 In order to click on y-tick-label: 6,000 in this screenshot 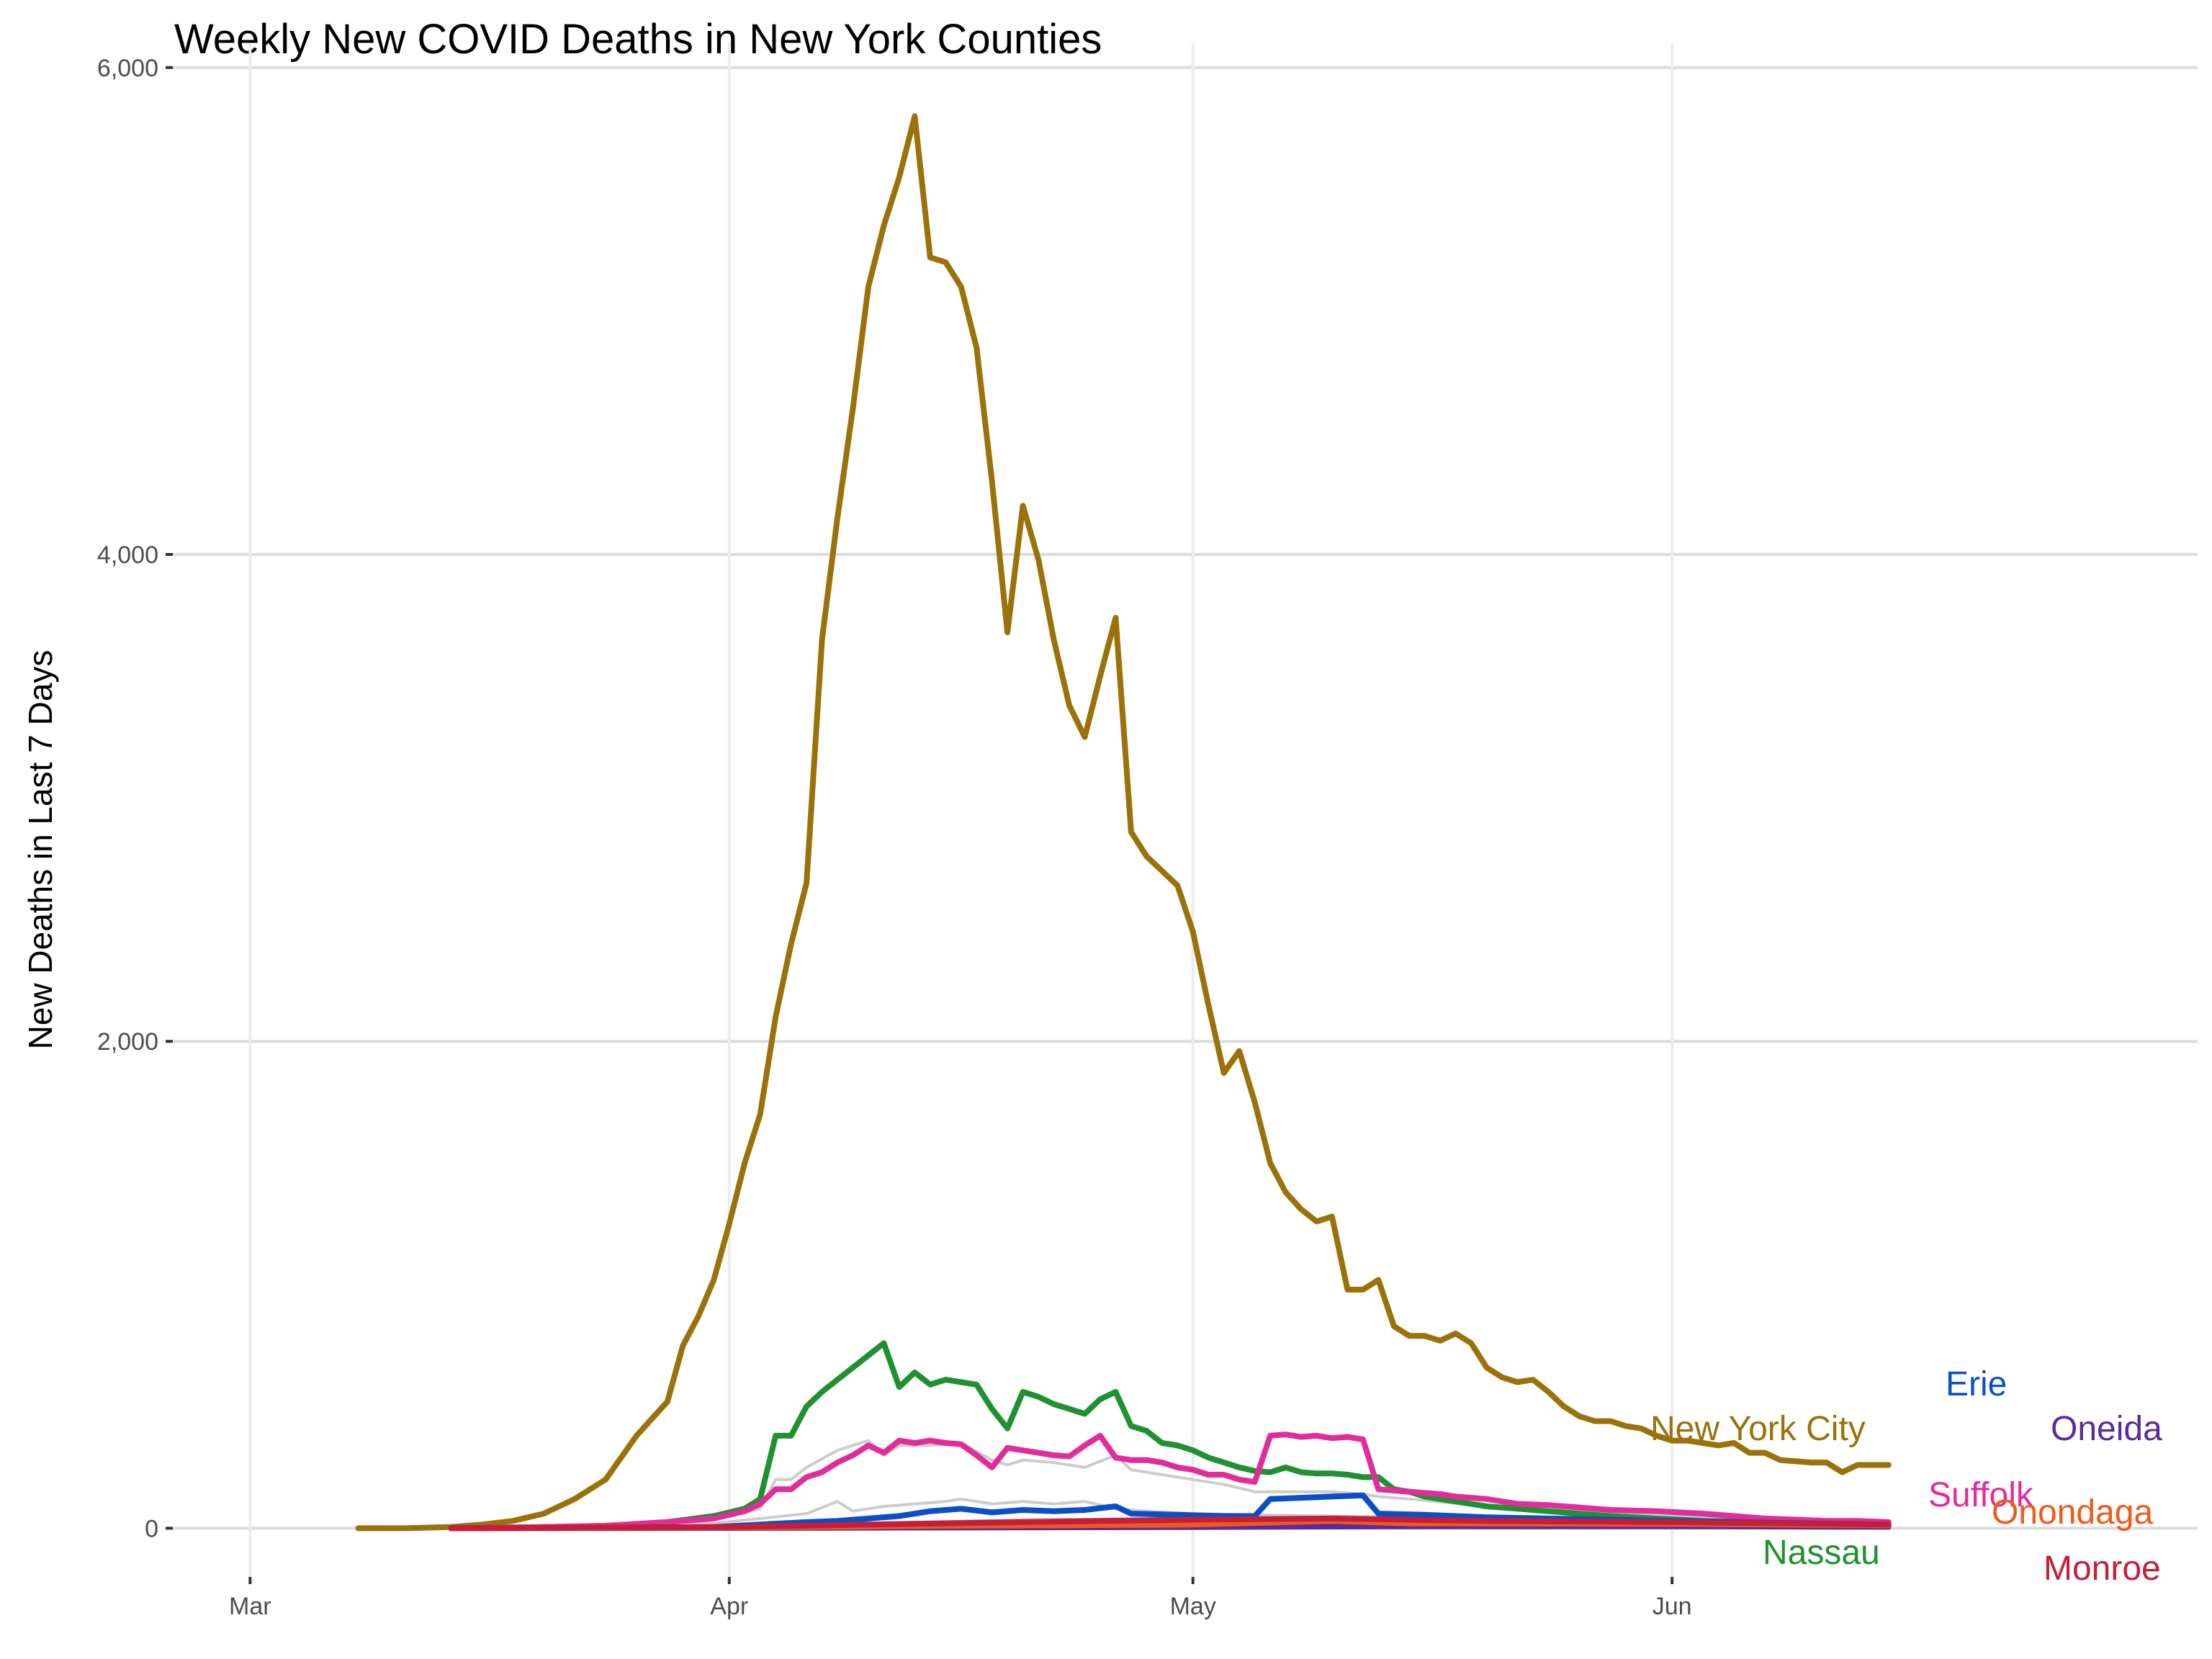, I will do `click(128, 68)`.